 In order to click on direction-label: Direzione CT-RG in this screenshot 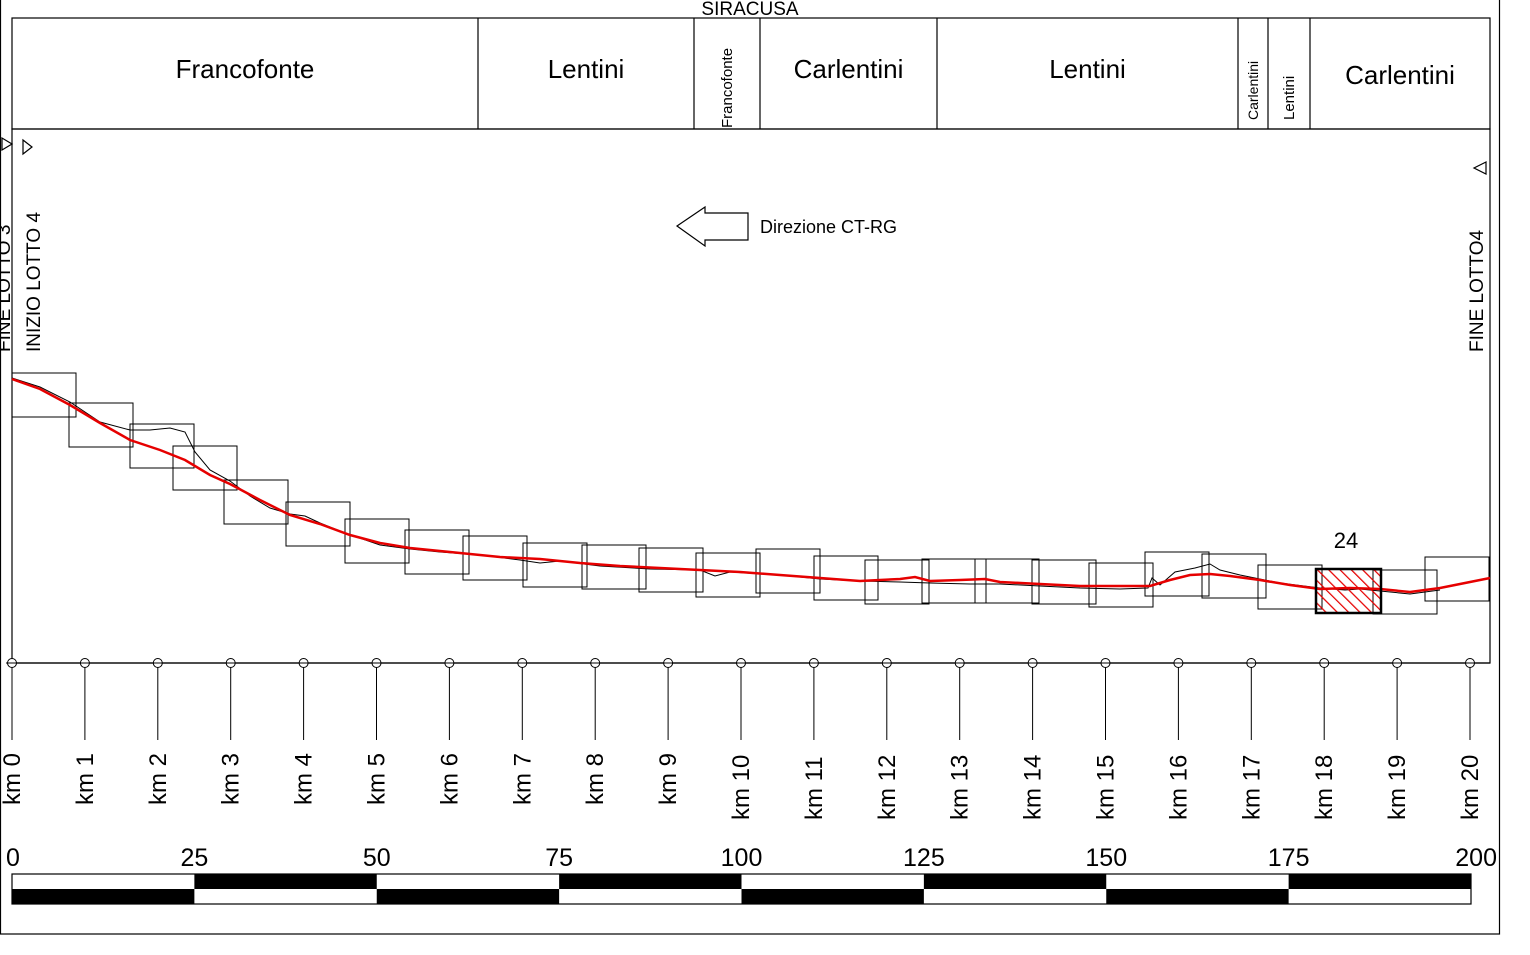, I will do `click(828, 227)`.